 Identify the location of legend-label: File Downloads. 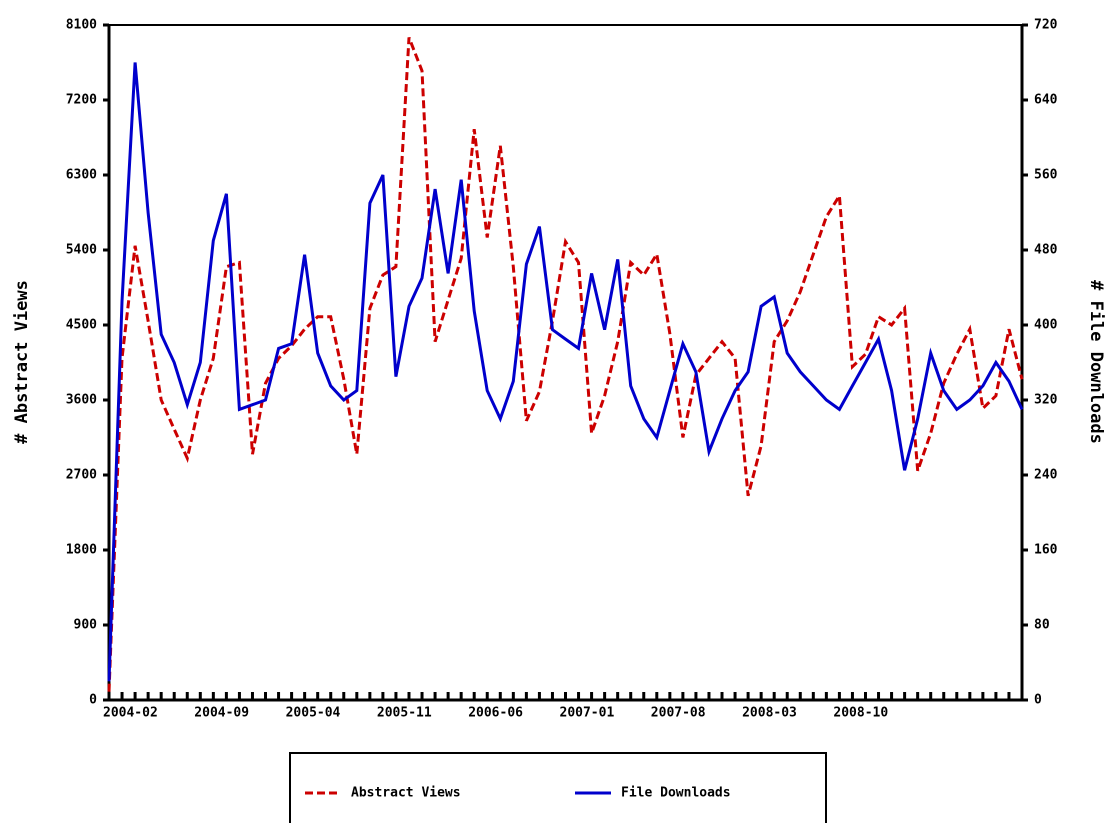
(676, 793).